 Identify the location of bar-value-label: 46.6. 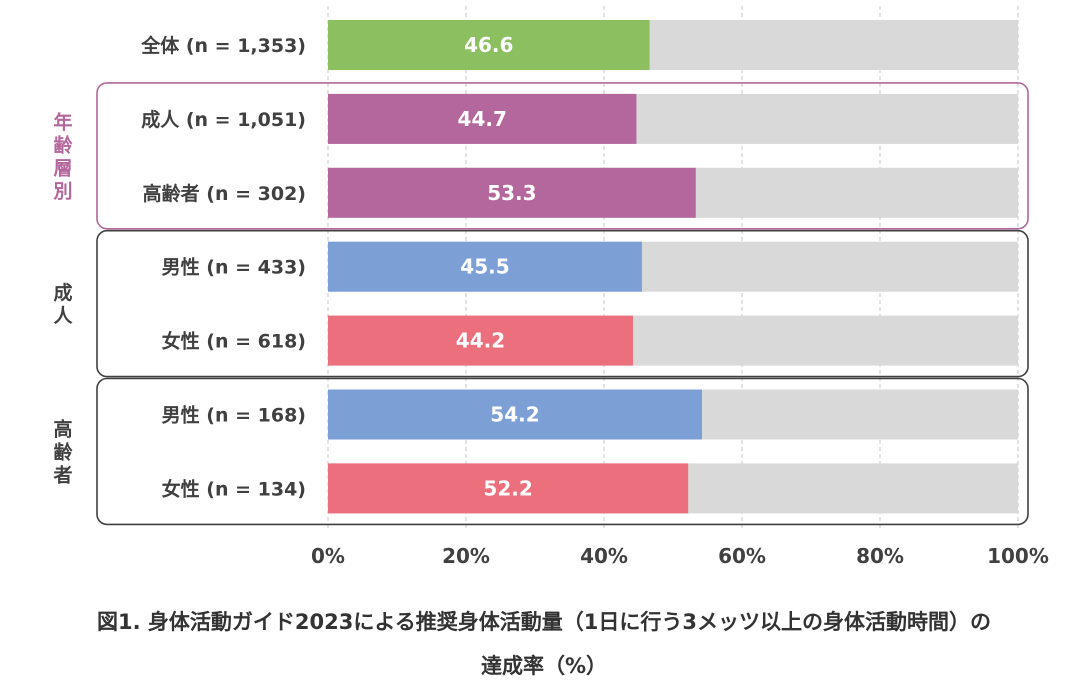
(488, 45).